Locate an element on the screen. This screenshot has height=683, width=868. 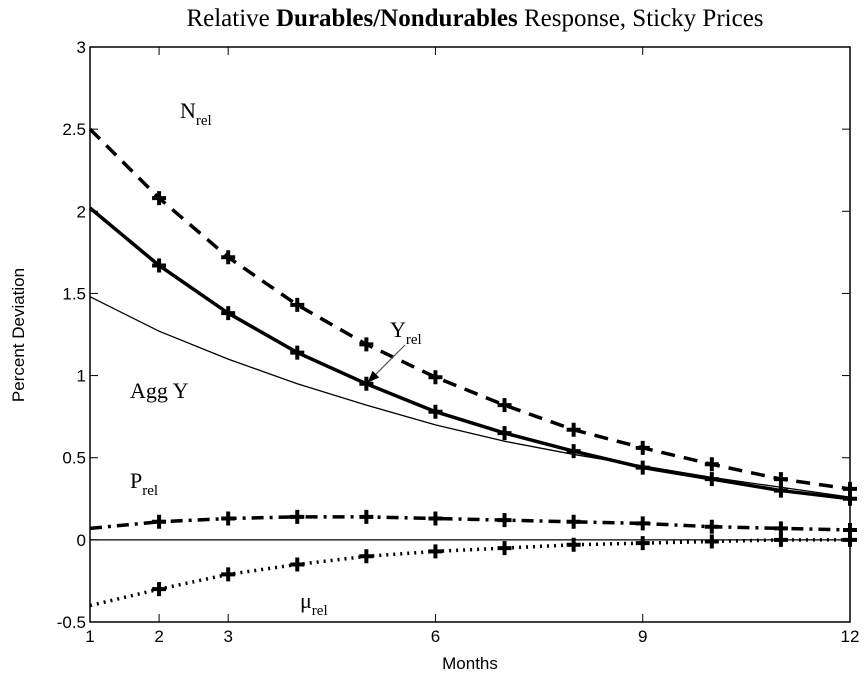
y-tick-label: 0.5 is located at coordinates (74, 458).